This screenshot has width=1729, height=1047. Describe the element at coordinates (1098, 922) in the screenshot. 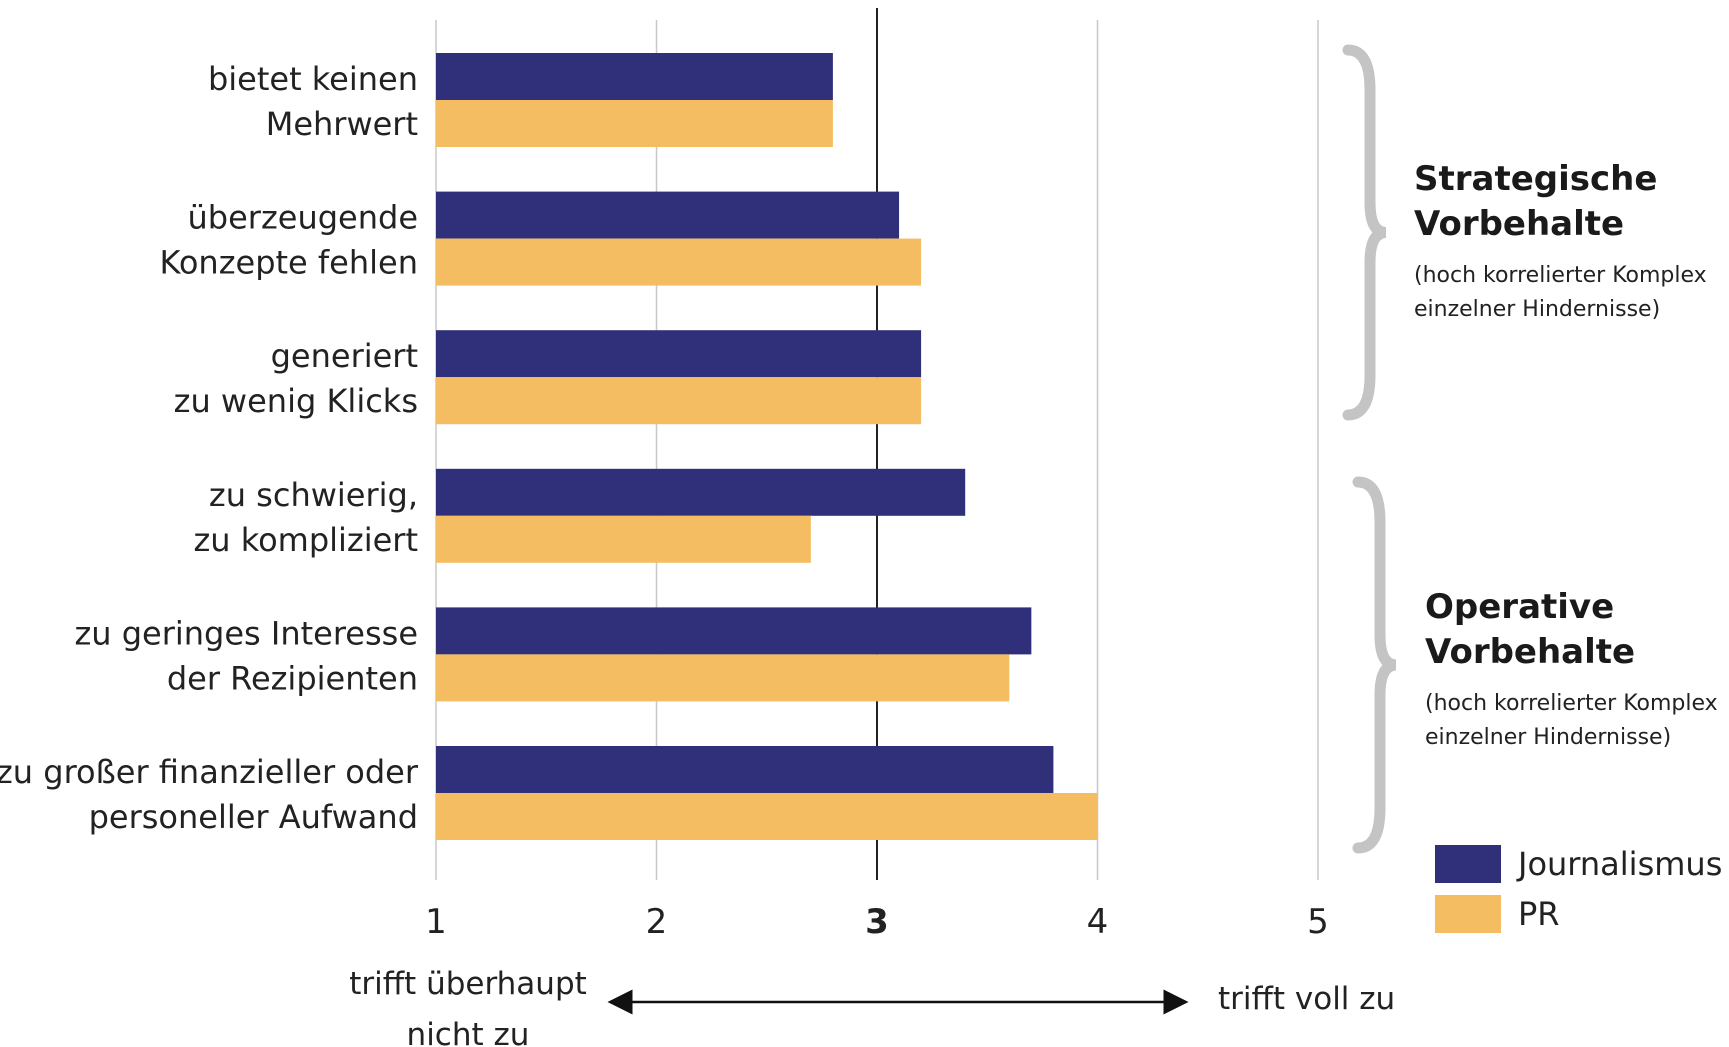

I see `x-tick-label: 4` at that location.